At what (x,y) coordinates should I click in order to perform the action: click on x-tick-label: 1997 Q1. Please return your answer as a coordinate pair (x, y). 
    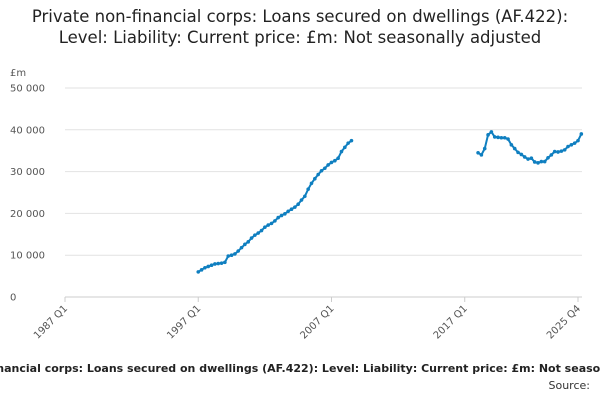
    Looking at the image, I should click on (184, 322).